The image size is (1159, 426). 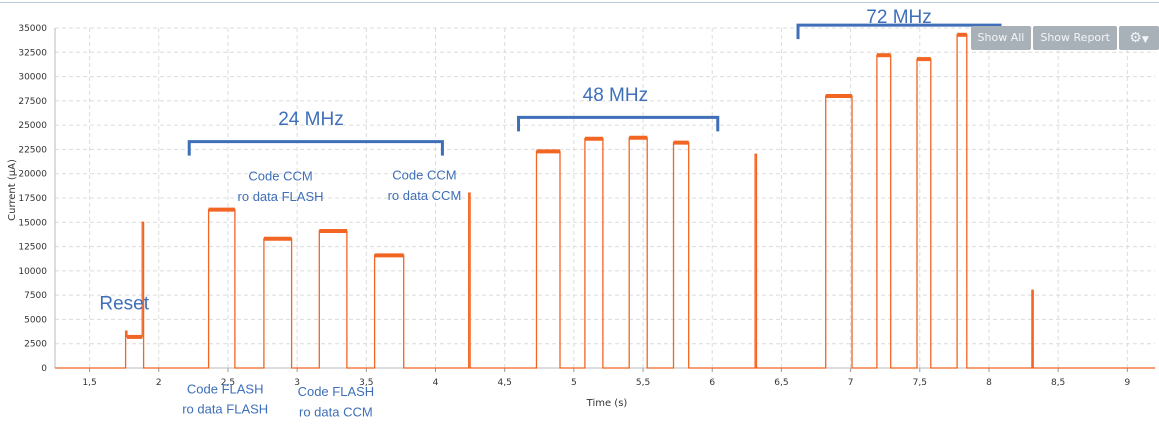 What do you see at coordinates (920, 383) in the screenshot?
I see `x-tick-label: 7,5` at bounding box center [920, 383].